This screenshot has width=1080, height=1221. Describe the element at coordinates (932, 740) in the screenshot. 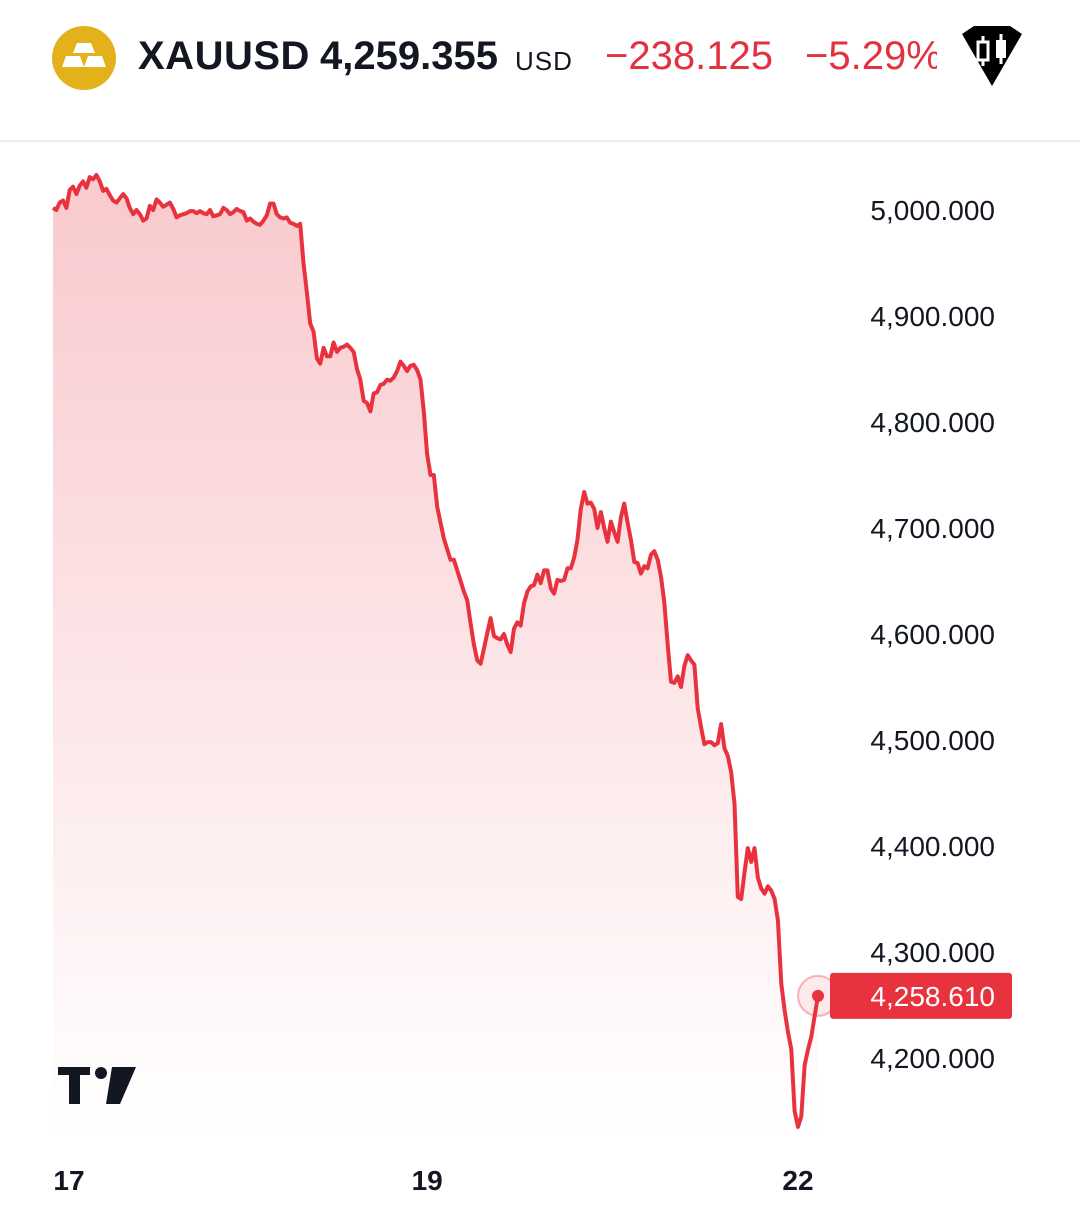

I see `y-tick-label: 4,500.000` at that location.